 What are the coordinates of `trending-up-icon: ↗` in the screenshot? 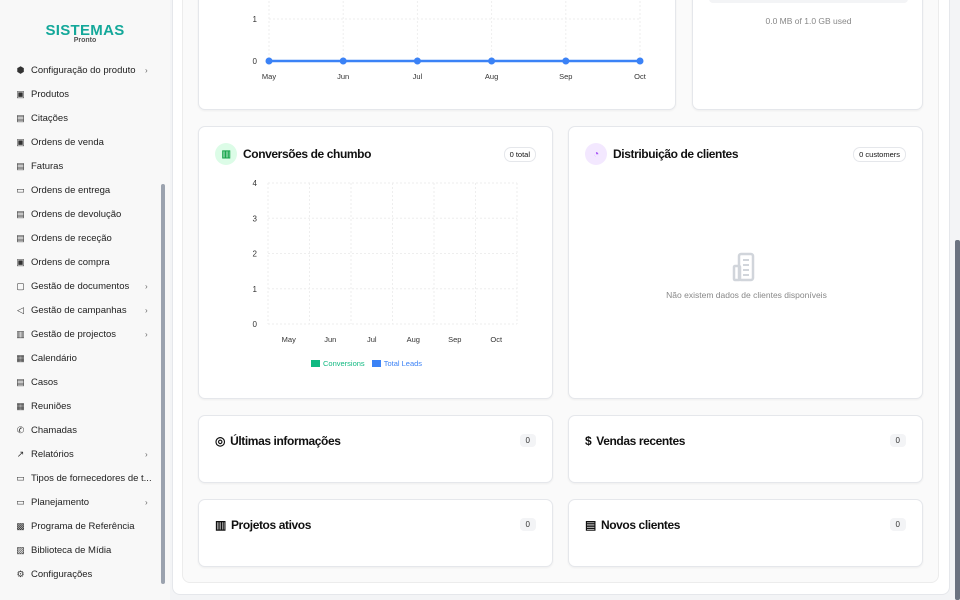 It's located at (20, 453).